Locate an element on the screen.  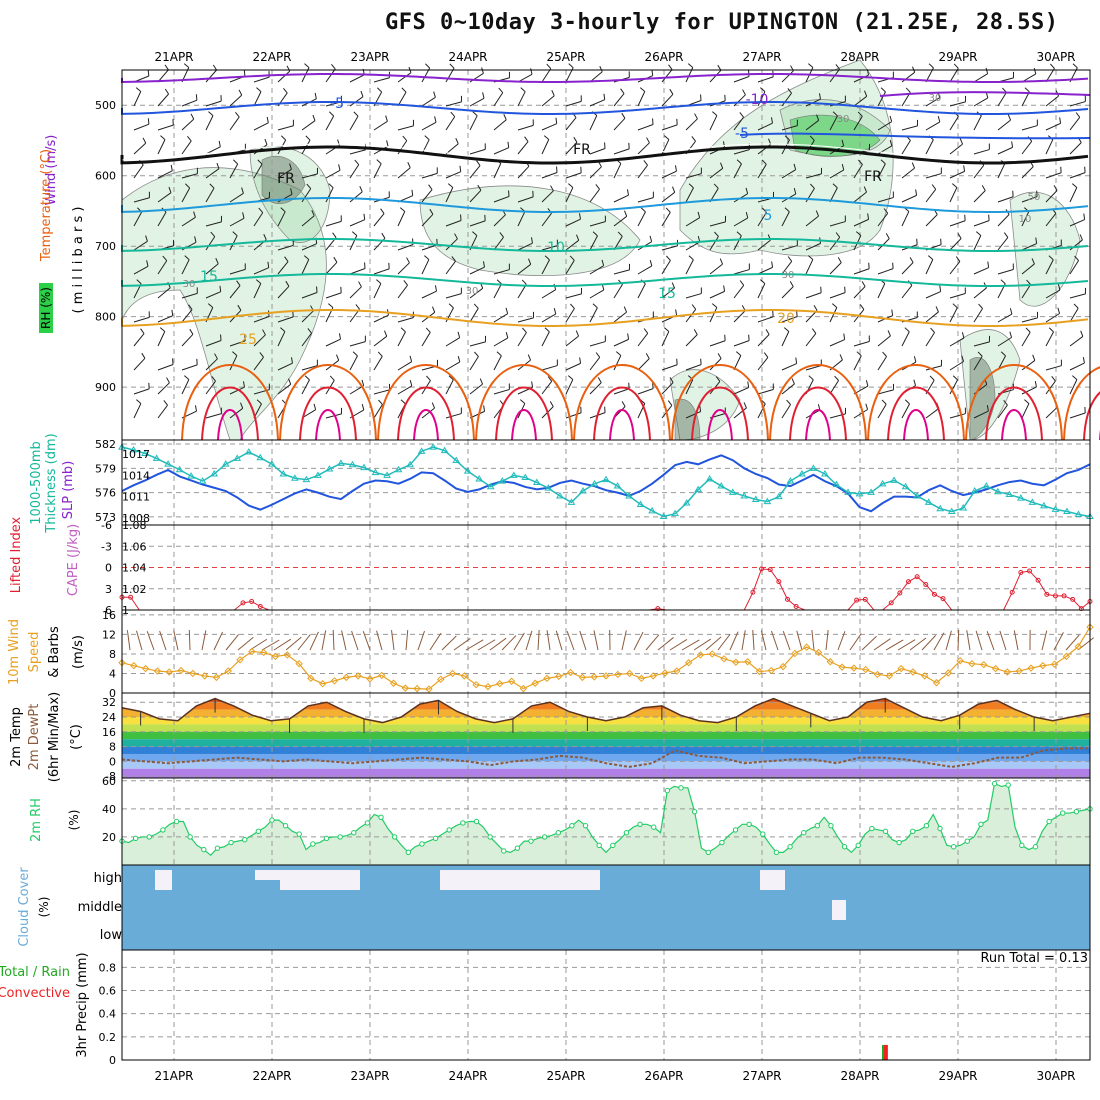
thickness-tick: 573 is located at coordinates (105, 517).